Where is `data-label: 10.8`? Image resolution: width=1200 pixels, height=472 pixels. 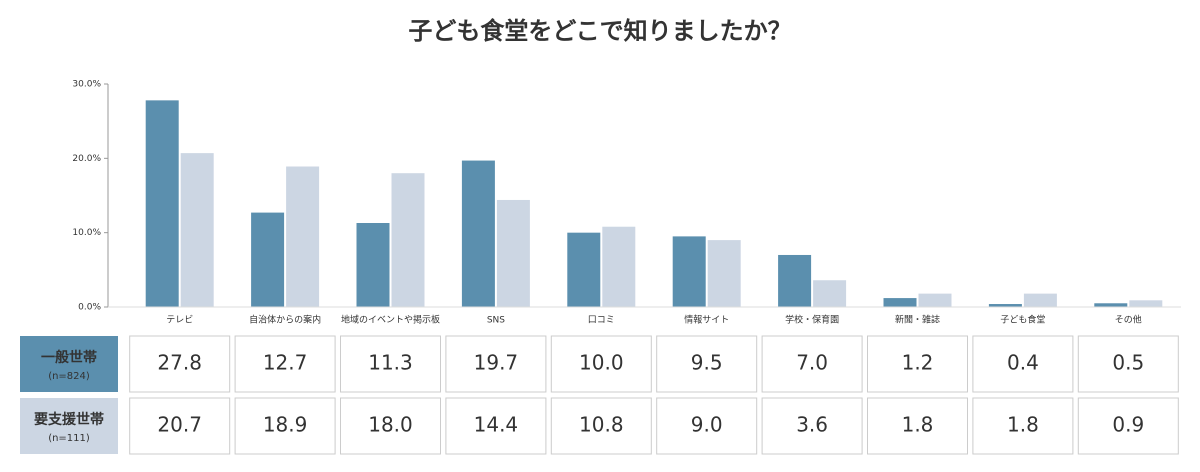
data-label: 10.8 is located at coordinates (601, 425).